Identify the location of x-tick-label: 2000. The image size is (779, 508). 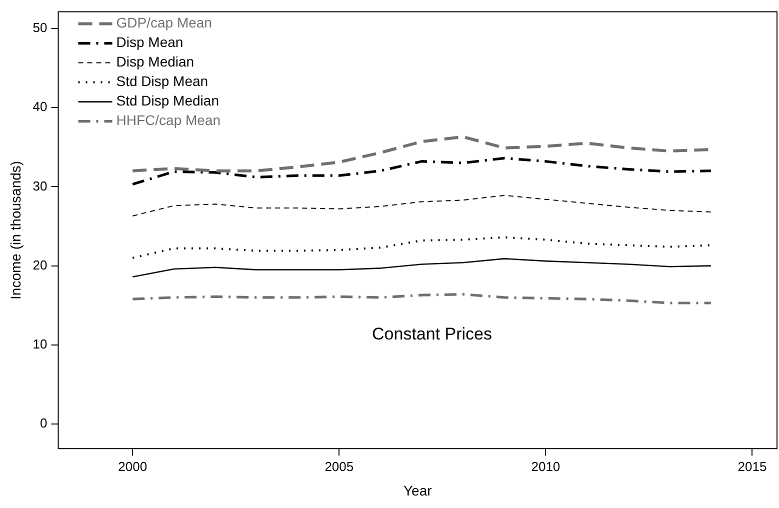
(133, 466).